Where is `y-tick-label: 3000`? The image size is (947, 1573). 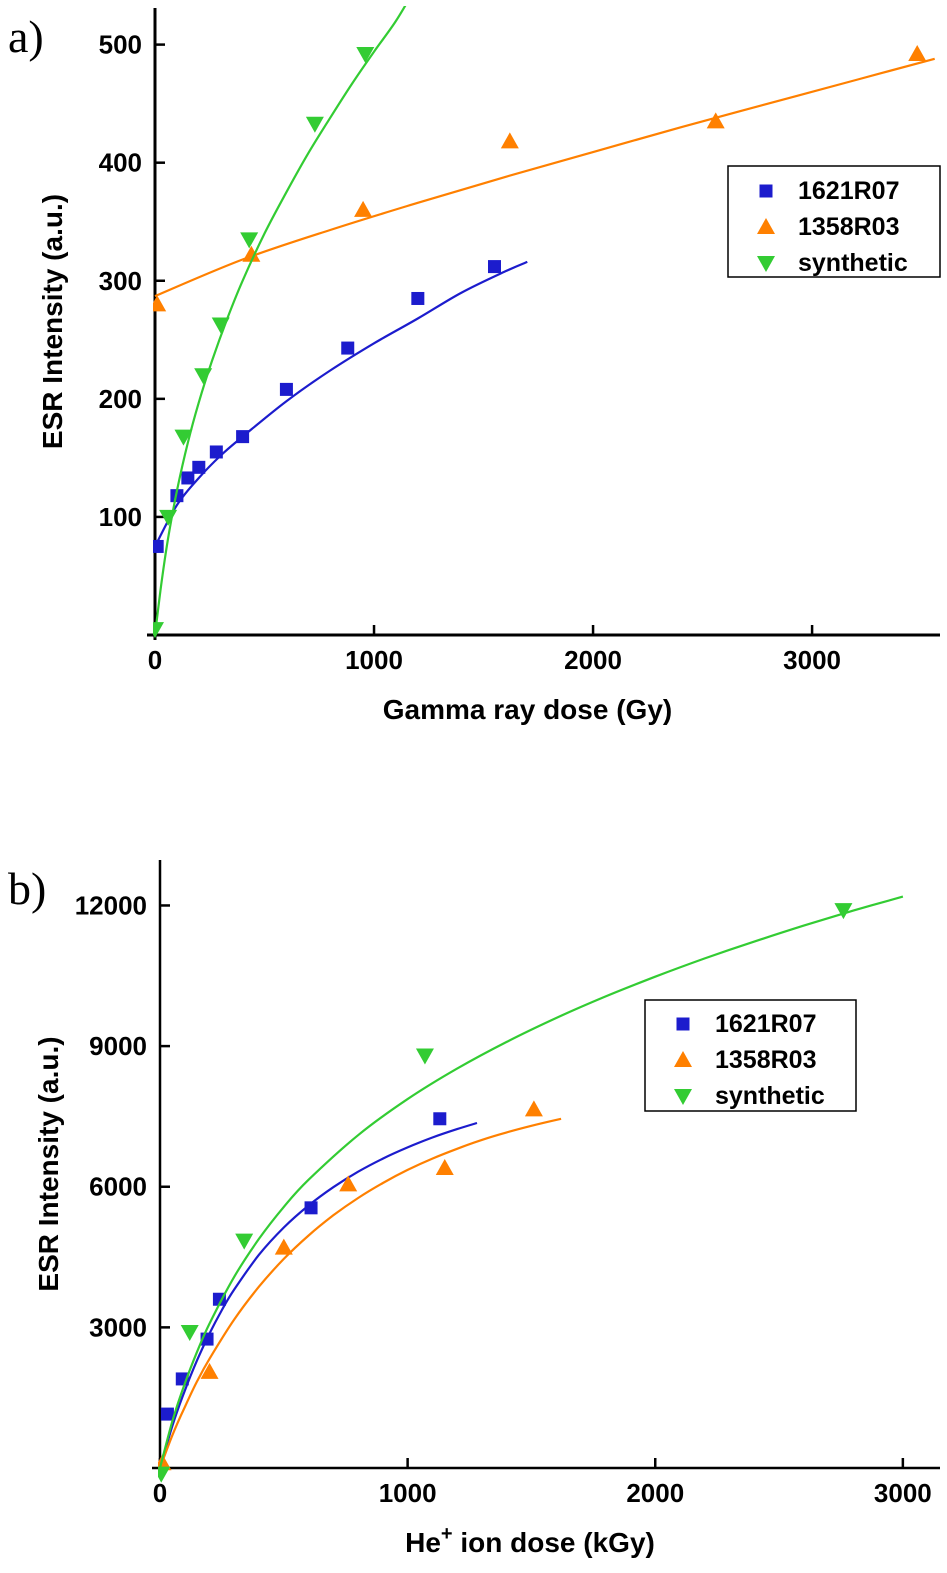 y-tick-label: 3000 is located at coordinates (118, 1327).